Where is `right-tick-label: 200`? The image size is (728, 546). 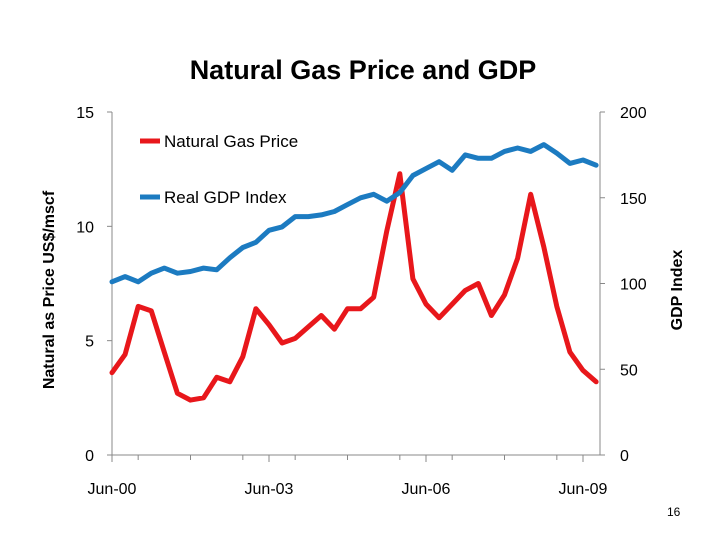 right-tick-label: 200 is located at coordinates (633, 113).